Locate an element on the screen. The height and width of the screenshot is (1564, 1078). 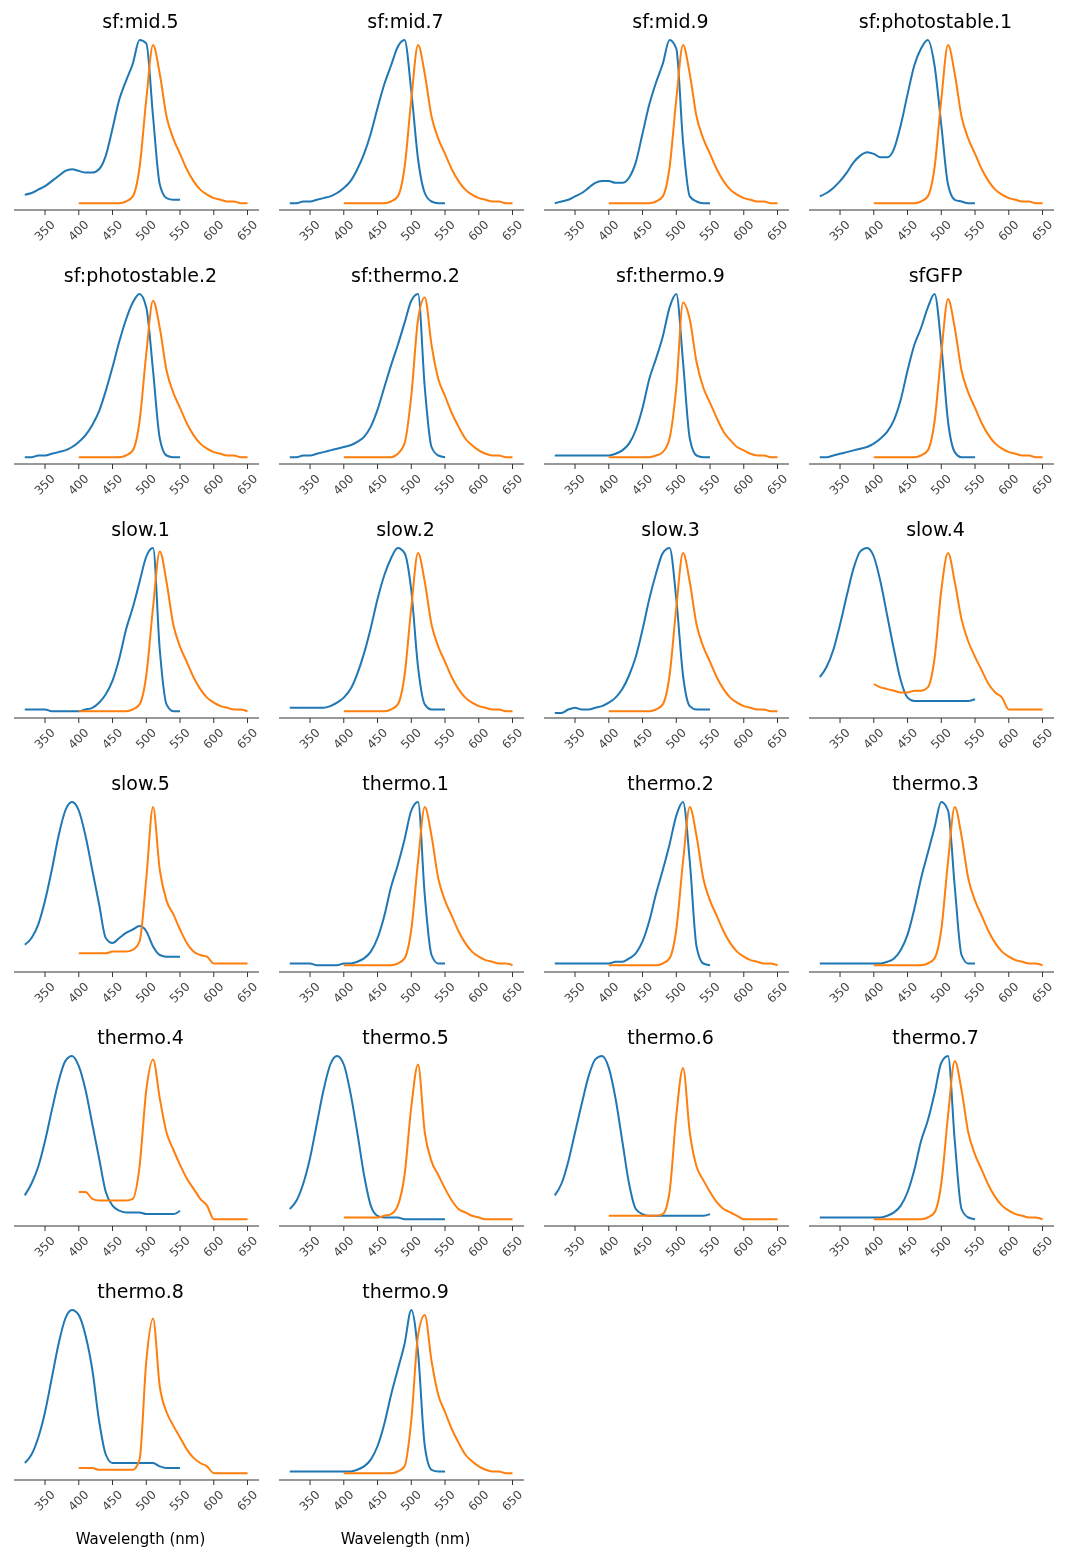
chart-title: slow.4 is located at coordinates (935, 529).